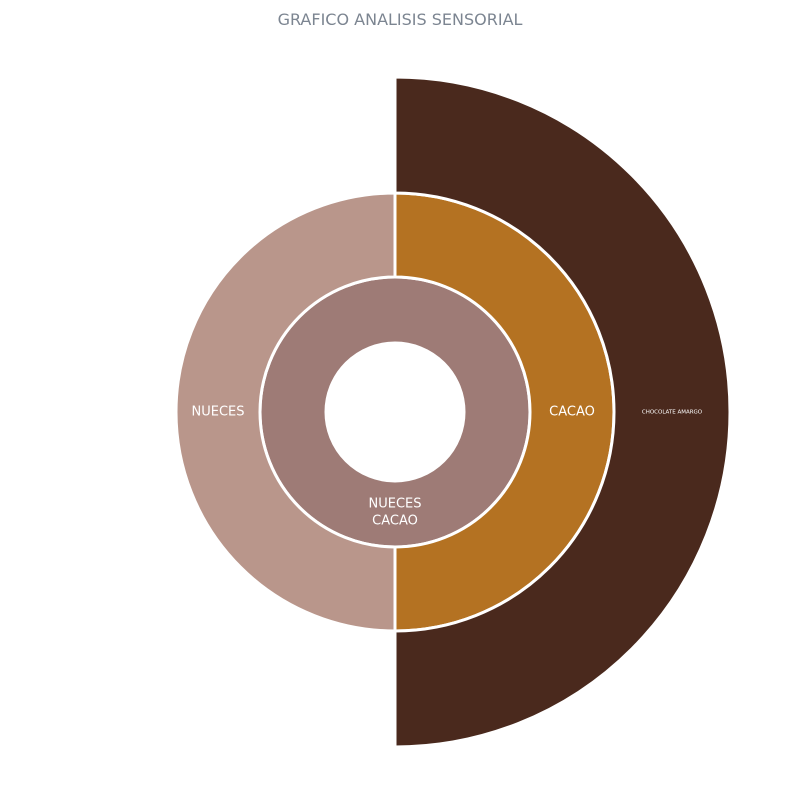 The height and width of the screenshot is (800, 800). What do you see at coordinates (395, 521) in the screenshot?
I see `segment-label-cacao-level-1: CACAO` at bounding box center [395, 521].